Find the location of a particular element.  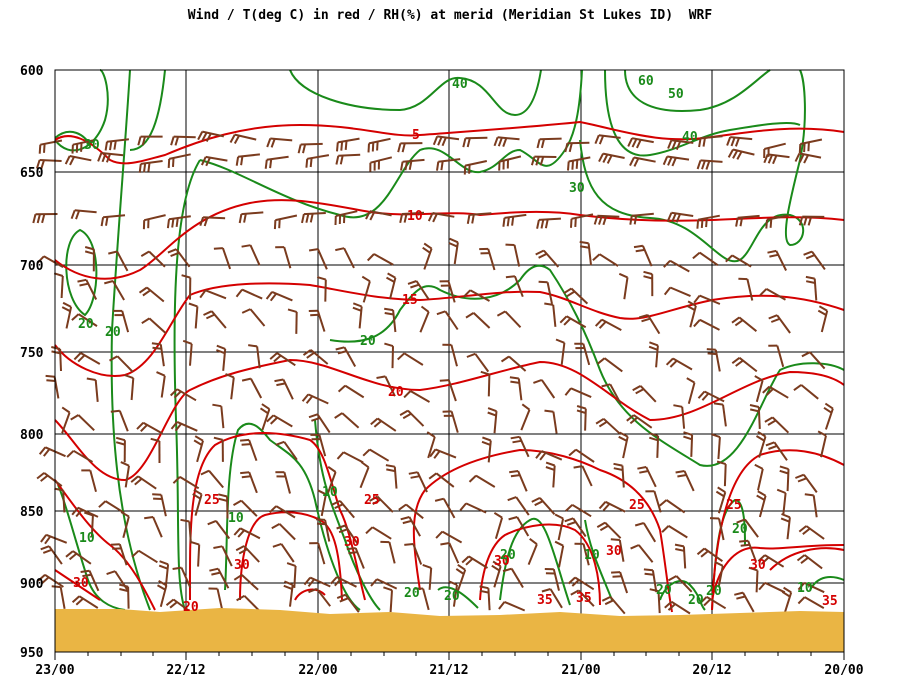

temperature-label: 10 is located at coordinates (415, 216).